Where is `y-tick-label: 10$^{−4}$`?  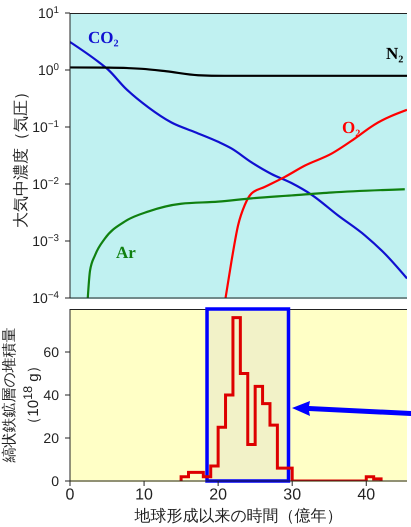 y-tick-label: 10$^{−4}$ is located at coordinates (46, 298).